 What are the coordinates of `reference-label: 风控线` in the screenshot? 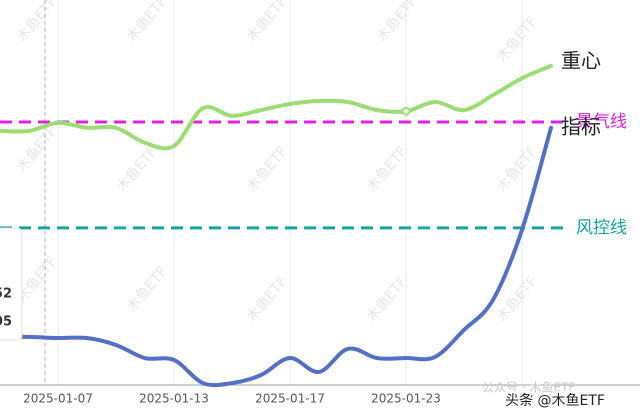 It's located at (601, 228).